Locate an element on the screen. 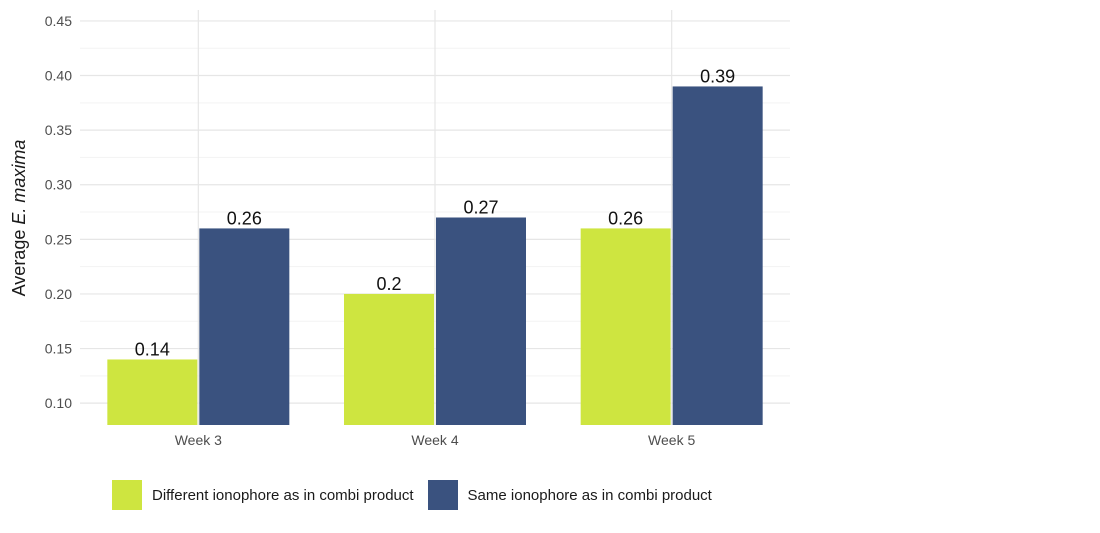  legend-label-same: Same ionophore as in combi product is located at coordinates (589, 495).